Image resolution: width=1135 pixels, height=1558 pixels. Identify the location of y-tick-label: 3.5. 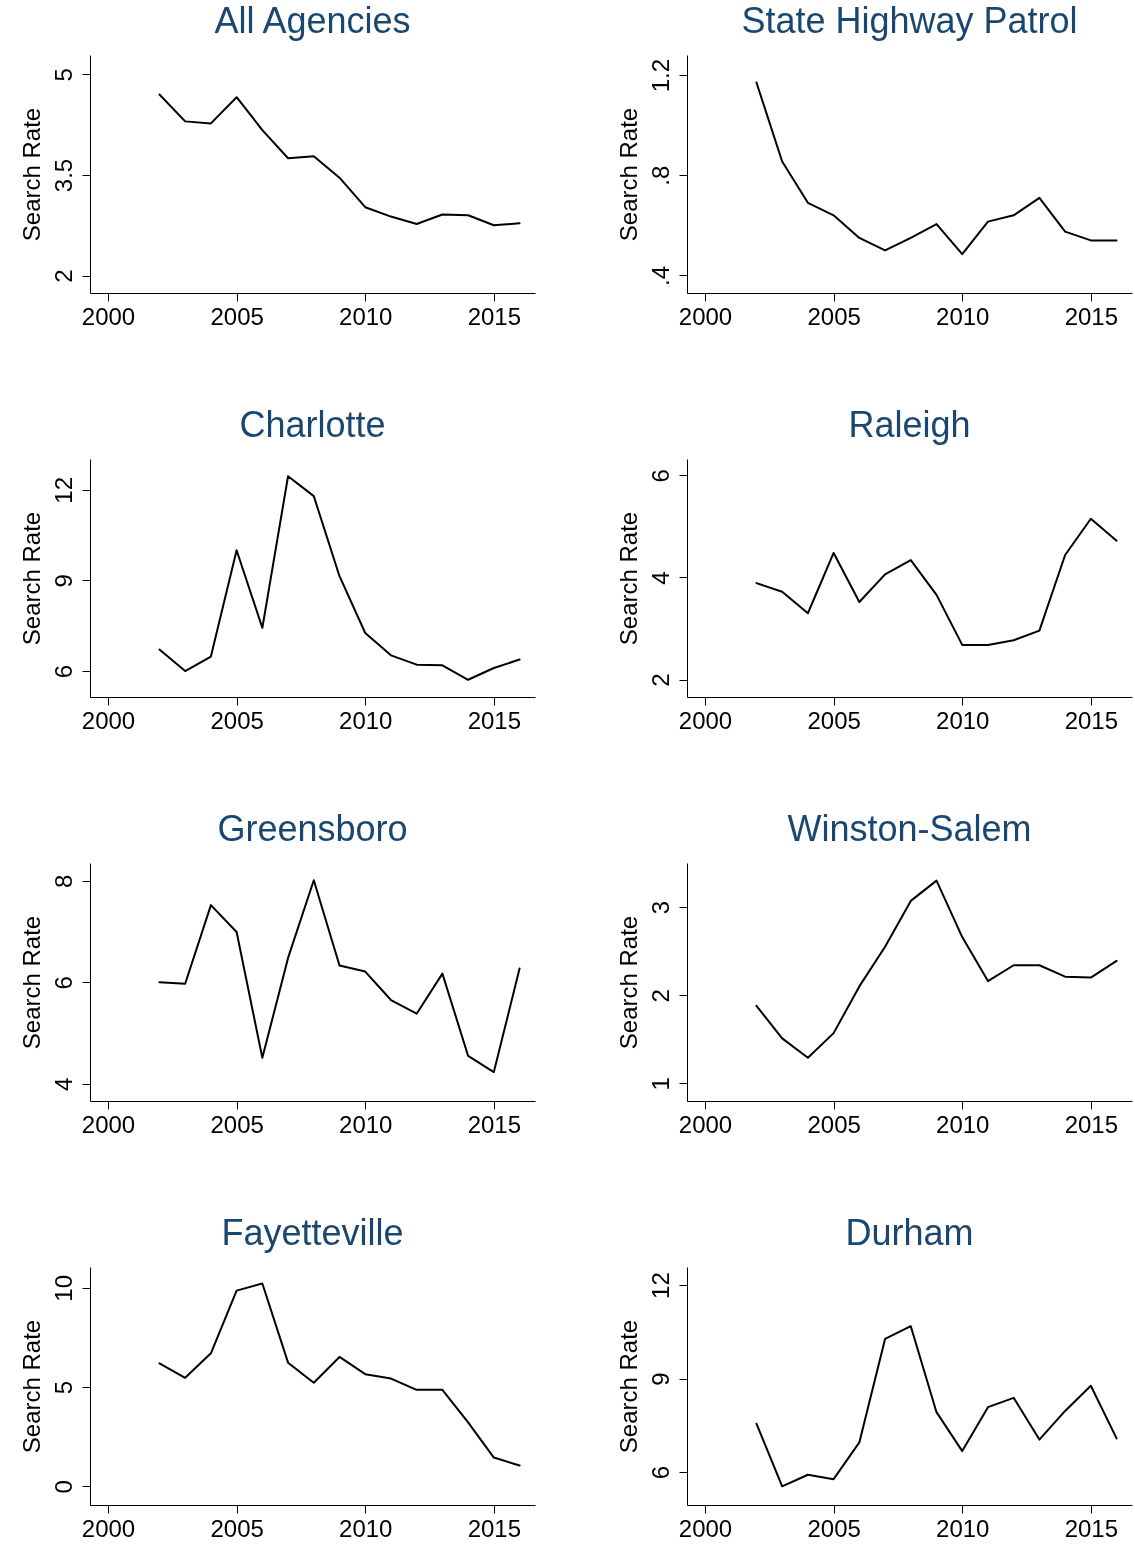
(63, 175).